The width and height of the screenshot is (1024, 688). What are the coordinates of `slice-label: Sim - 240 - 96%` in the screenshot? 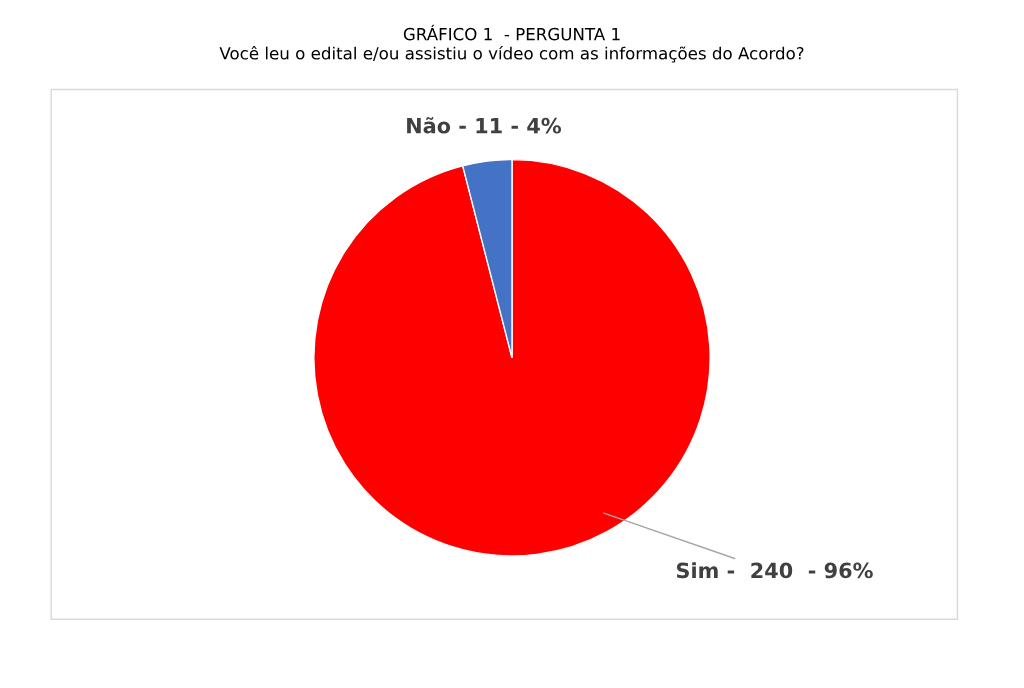 It's located at (774, 570).